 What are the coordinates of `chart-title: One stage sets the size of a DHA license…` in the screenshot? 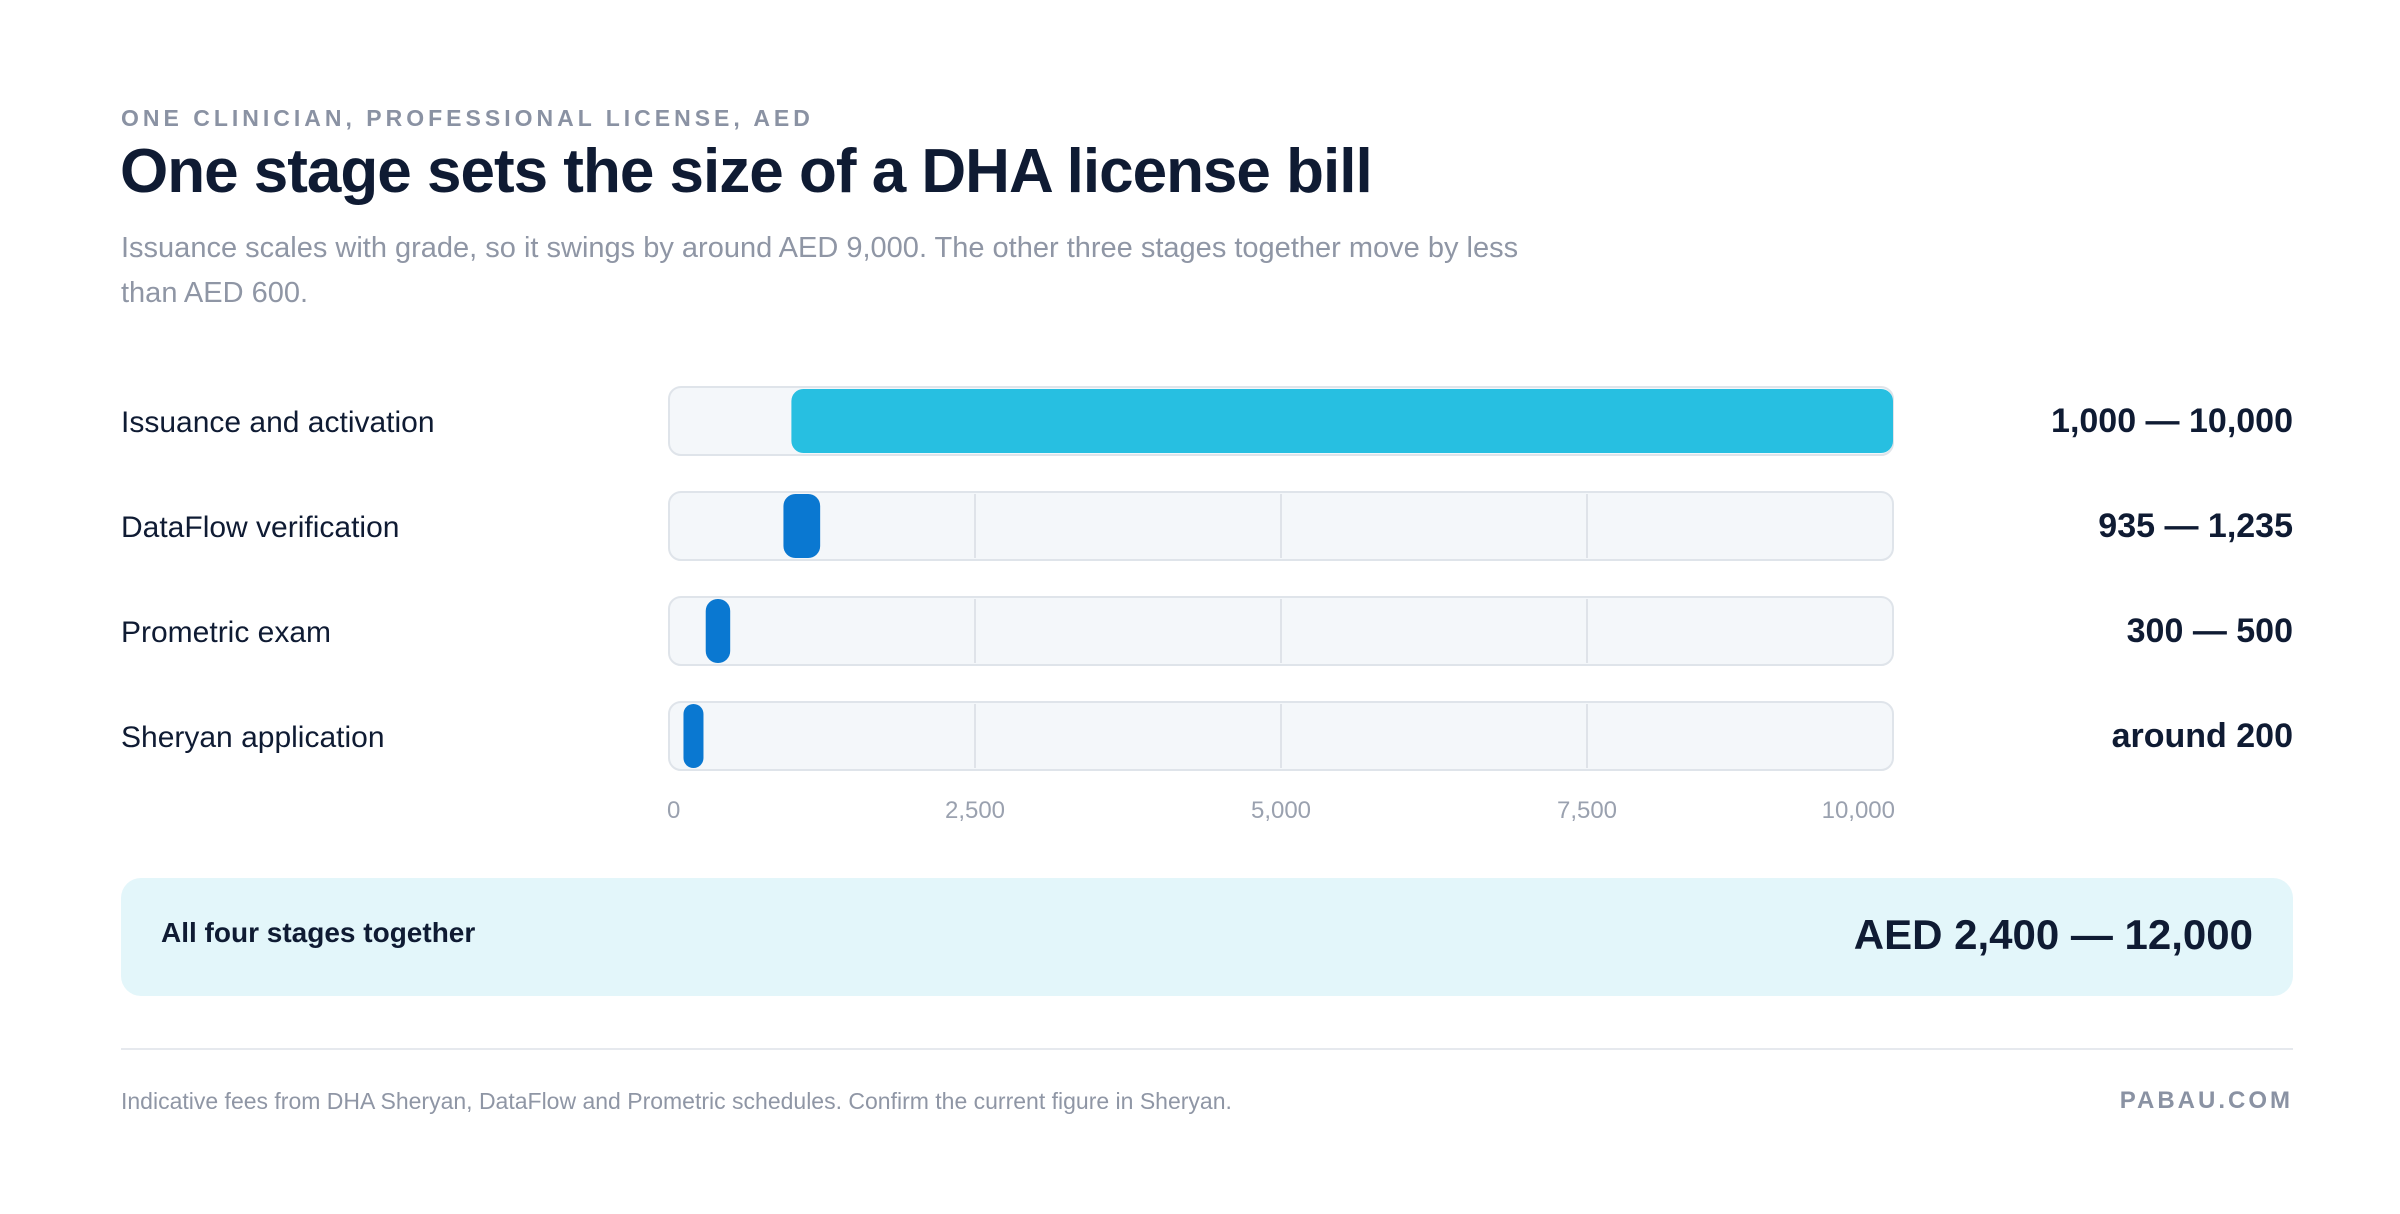 It's located at (746, 171).